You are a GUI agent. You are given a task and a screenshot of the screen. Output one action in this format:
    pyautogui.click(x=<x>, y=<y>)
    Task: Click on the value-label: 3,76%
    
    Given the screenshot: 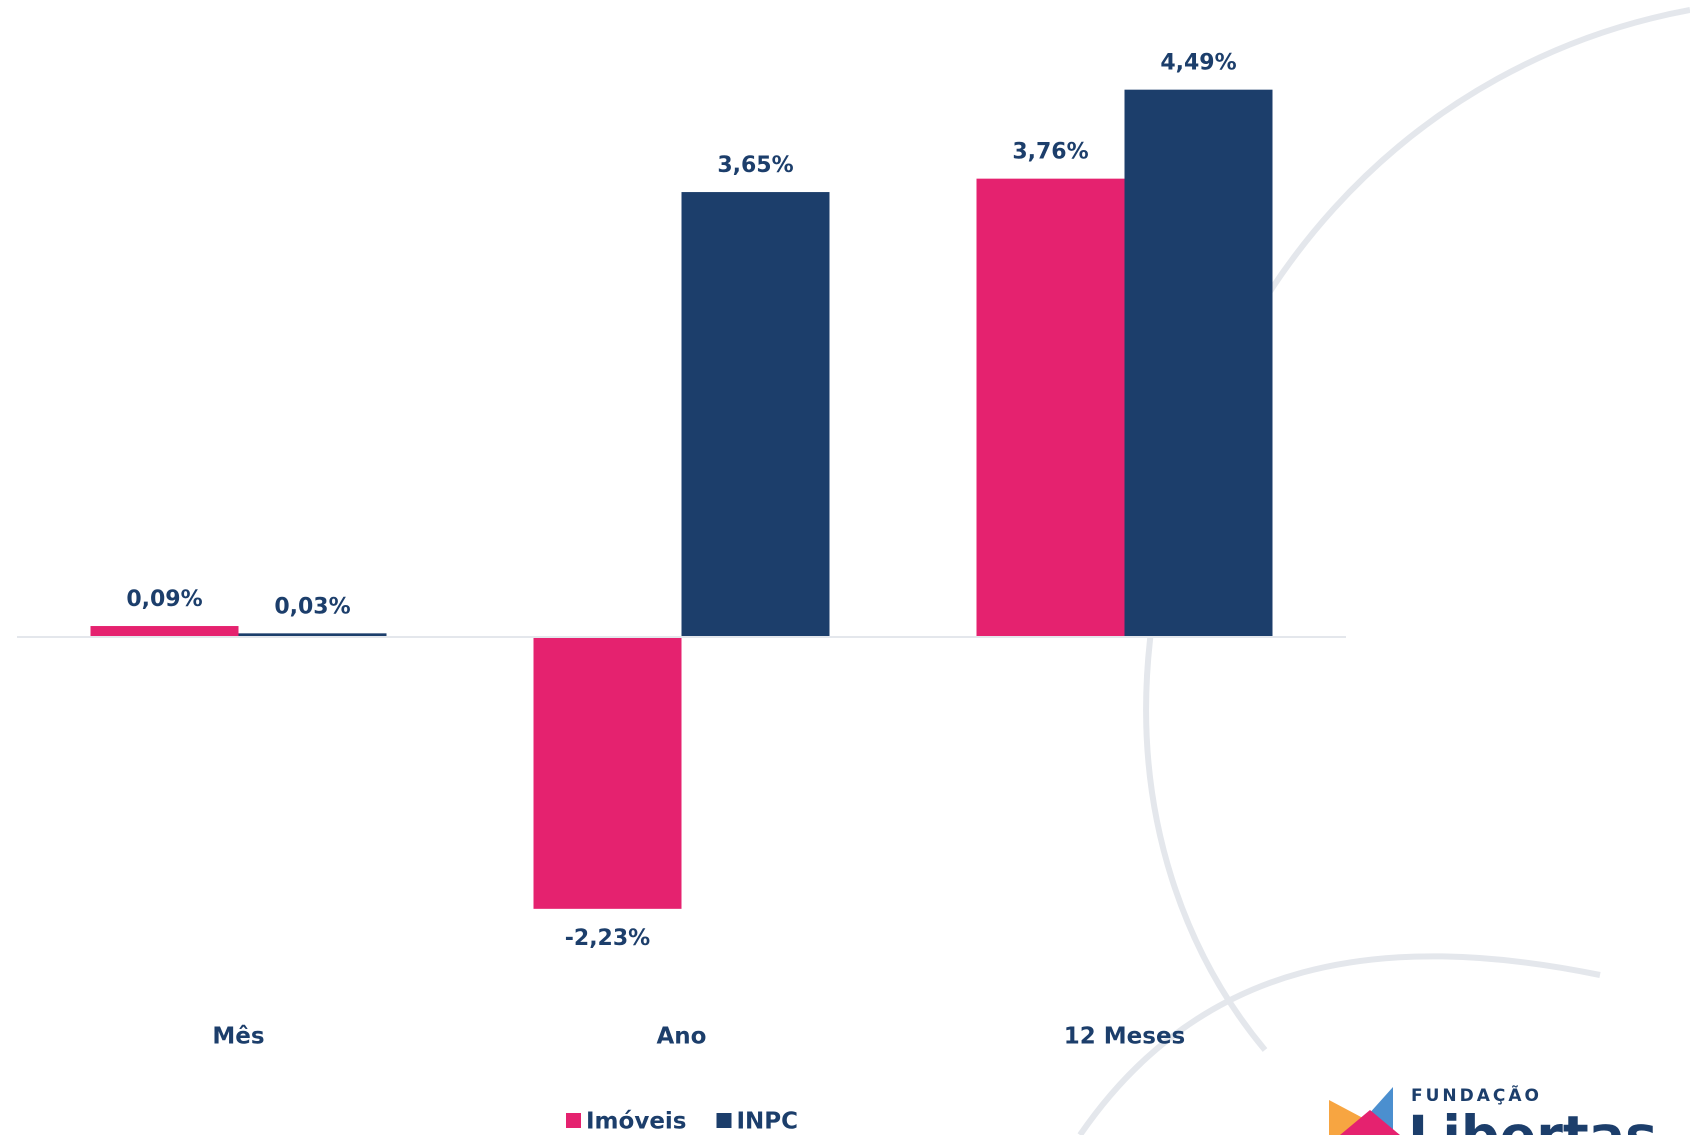 What is the action you would take?
    pyautogui.click(x=1050, y=152)
    